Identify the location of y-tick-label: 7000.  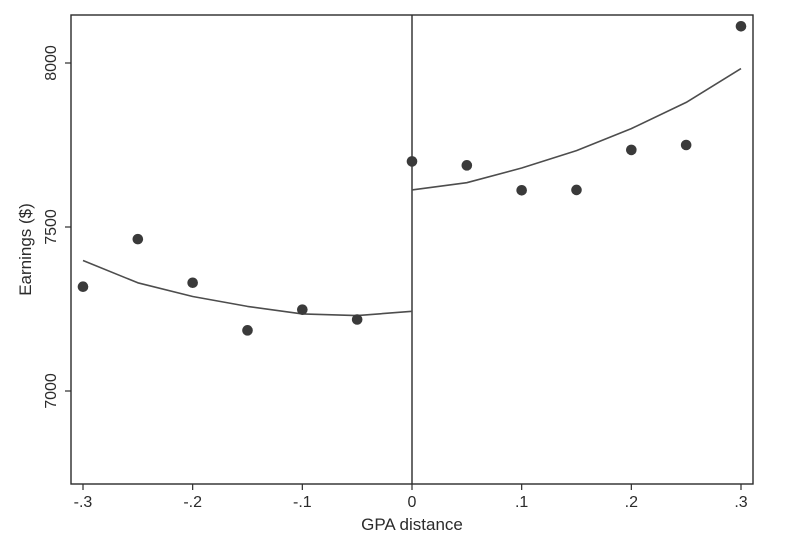
(51, 391).